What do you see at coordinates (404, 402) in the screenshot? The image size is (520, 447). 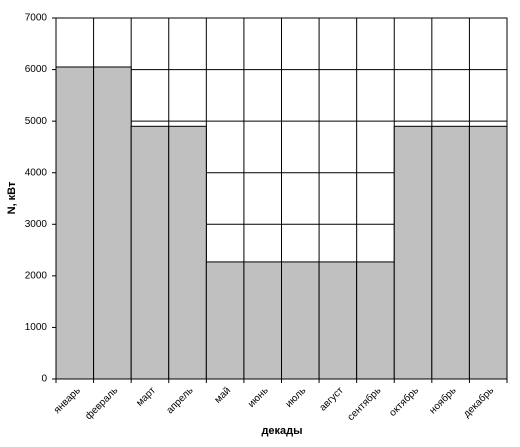 I see `x-tick-label: октябрь` at bounding box center [404, 402].